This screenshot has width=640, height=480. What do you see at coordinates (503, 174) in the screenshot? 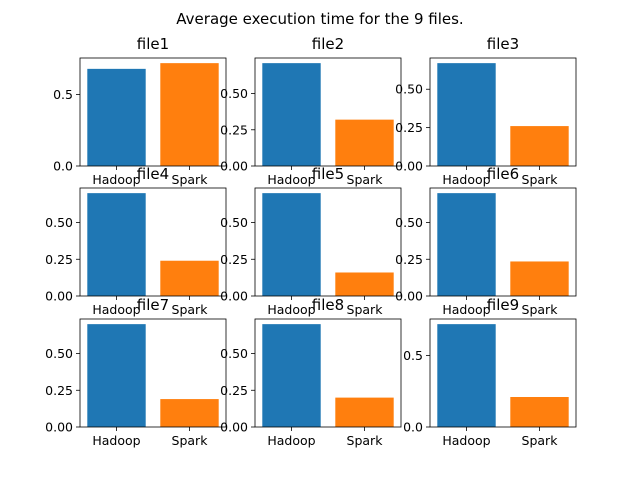
I see `subplot-title: file6` at bounding box center [503, 174].